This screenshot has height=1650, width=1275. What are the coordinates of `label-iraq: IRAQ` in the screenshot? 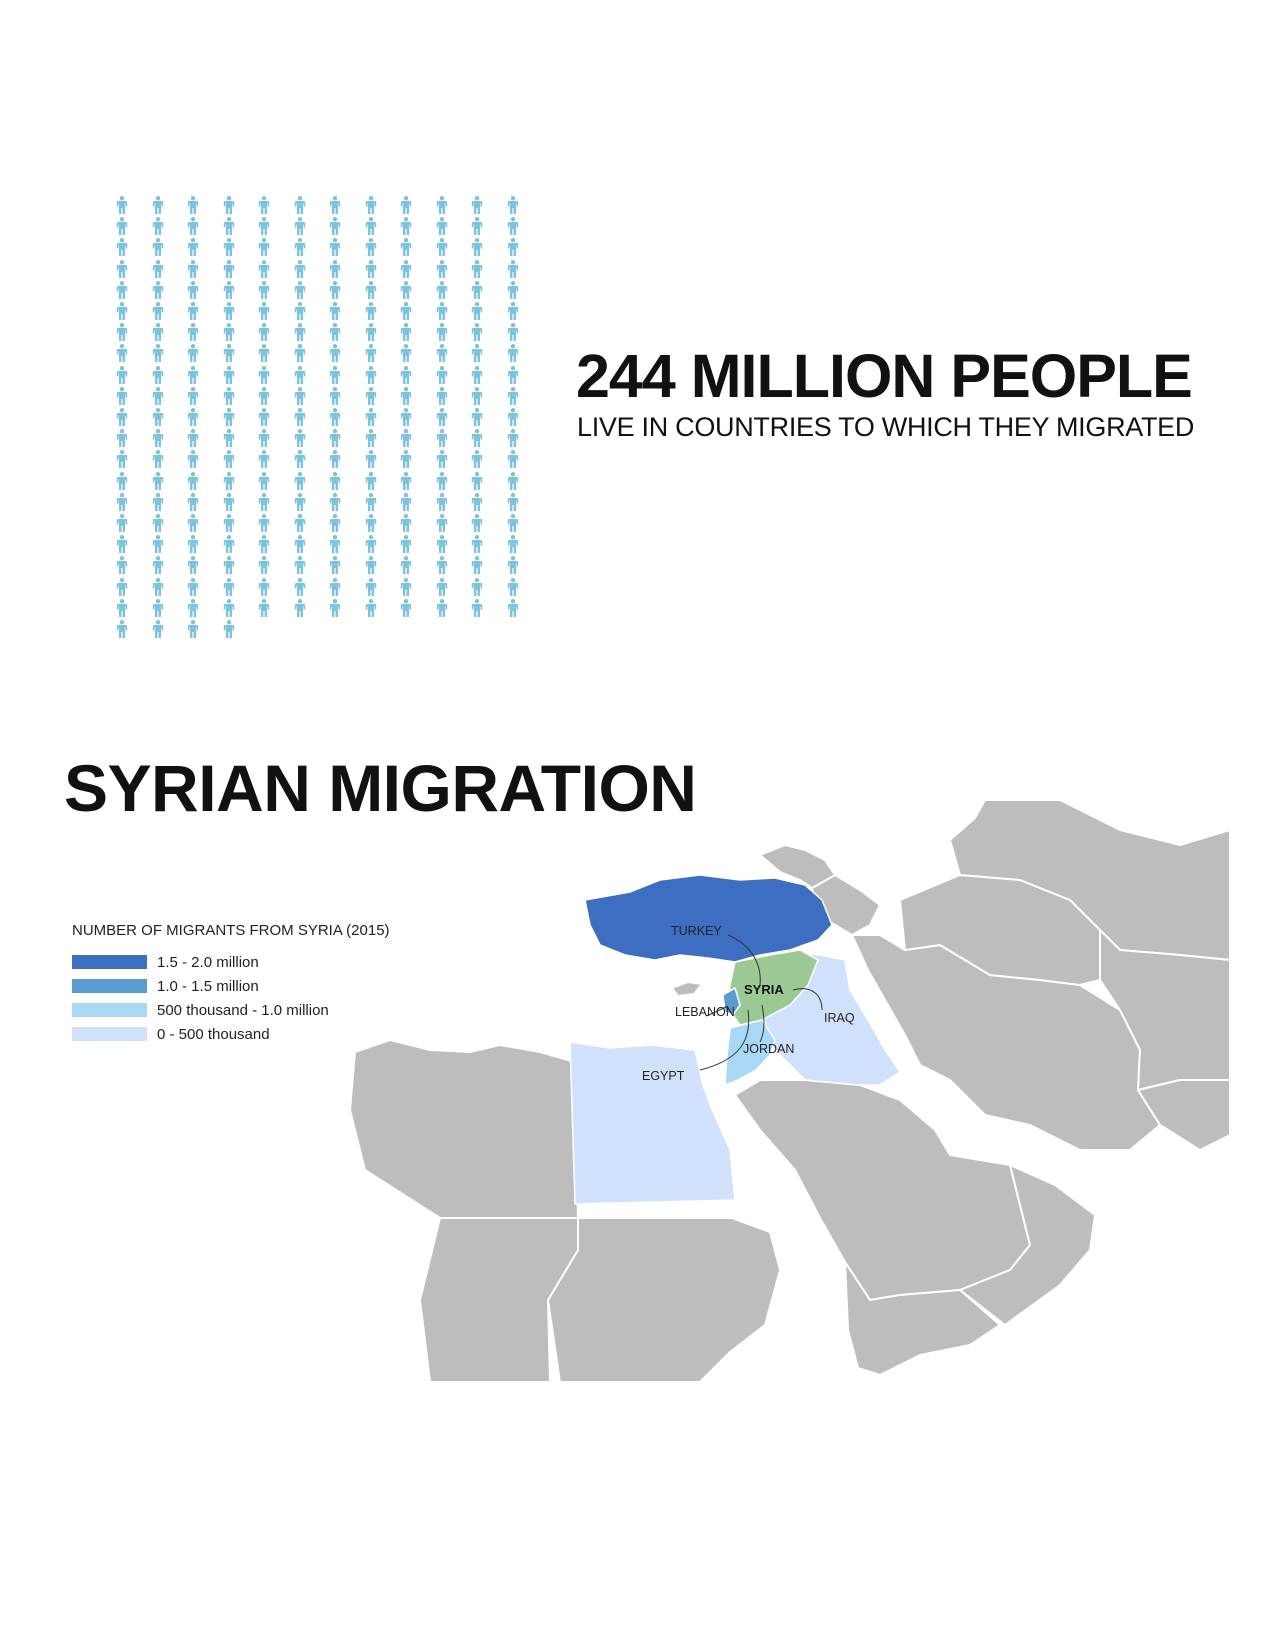 It's located at (839, 1018).